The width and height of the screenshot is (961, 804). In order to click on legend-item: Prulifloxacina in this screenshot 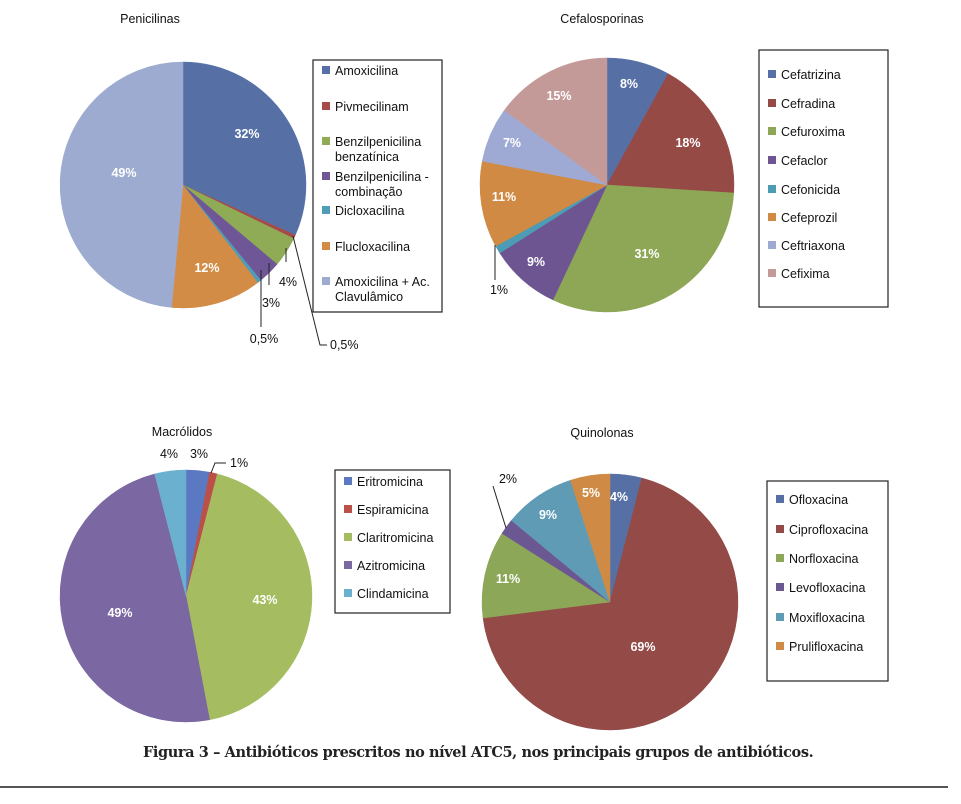, I will do `click(819, 647)`.